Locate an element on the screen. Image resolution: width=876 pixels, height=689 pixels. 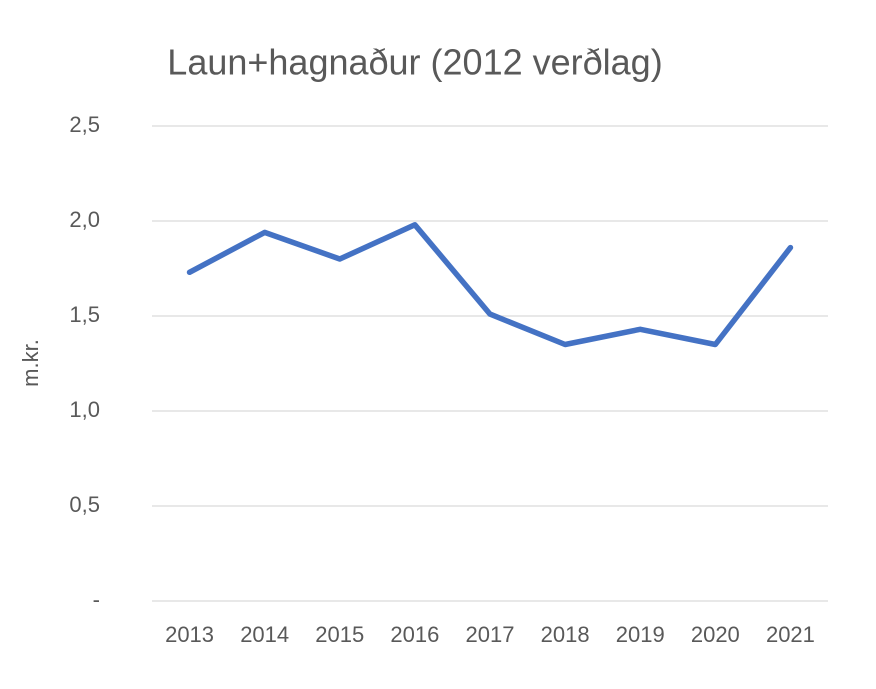
y-tick-label: 1,5 is located at coordinates (84, 314).